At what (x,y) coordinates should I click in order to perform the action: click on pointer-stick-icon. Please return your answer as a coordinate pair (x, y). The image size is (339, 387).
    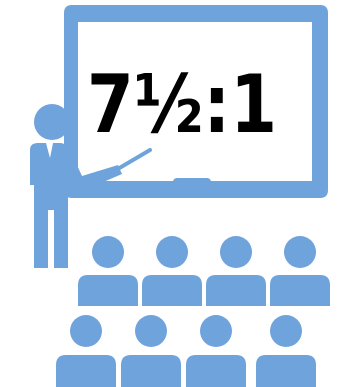
    Looking at the image, I should click on (133, 160).